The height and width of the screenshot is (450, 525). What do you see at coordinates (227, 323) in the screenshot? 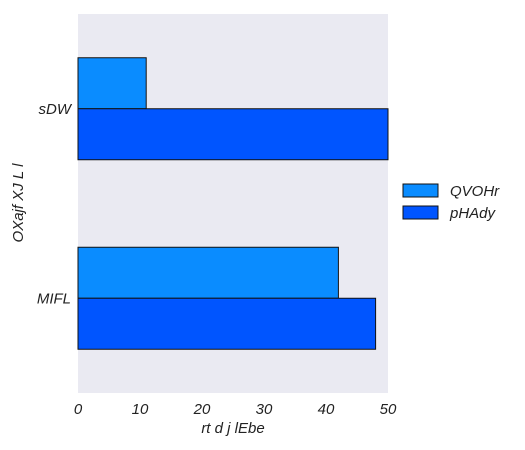
I see `bar-pHAdy-MIFL` at bounding box center [227, 323].